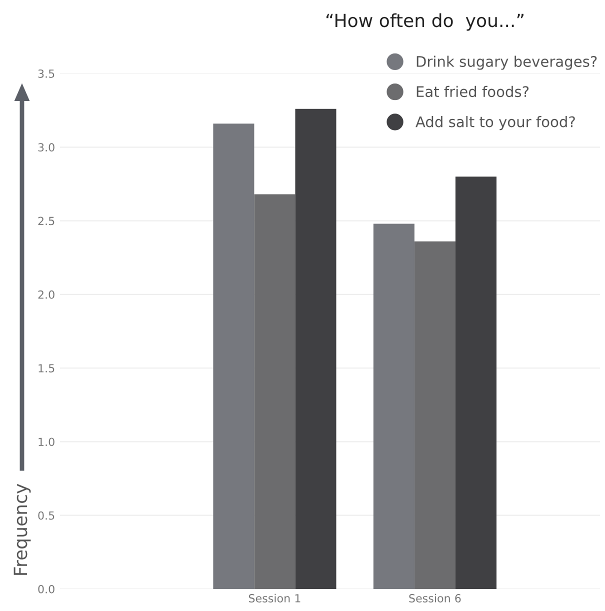 The height and width of the screenshot is (611, 605). What do you see at coordinates (506, 63) in the screenshot?
I see `legend-label: Drink sugary beverages?` at bounding box center [506, 63].